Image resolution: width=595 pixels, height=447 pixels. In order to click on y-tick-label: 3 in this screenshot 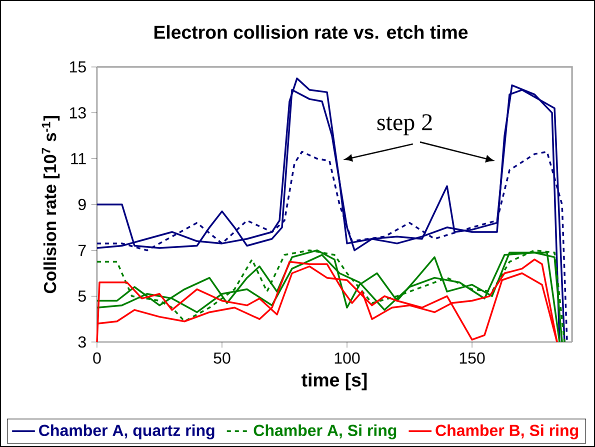, I will do `click(82, 342)`.